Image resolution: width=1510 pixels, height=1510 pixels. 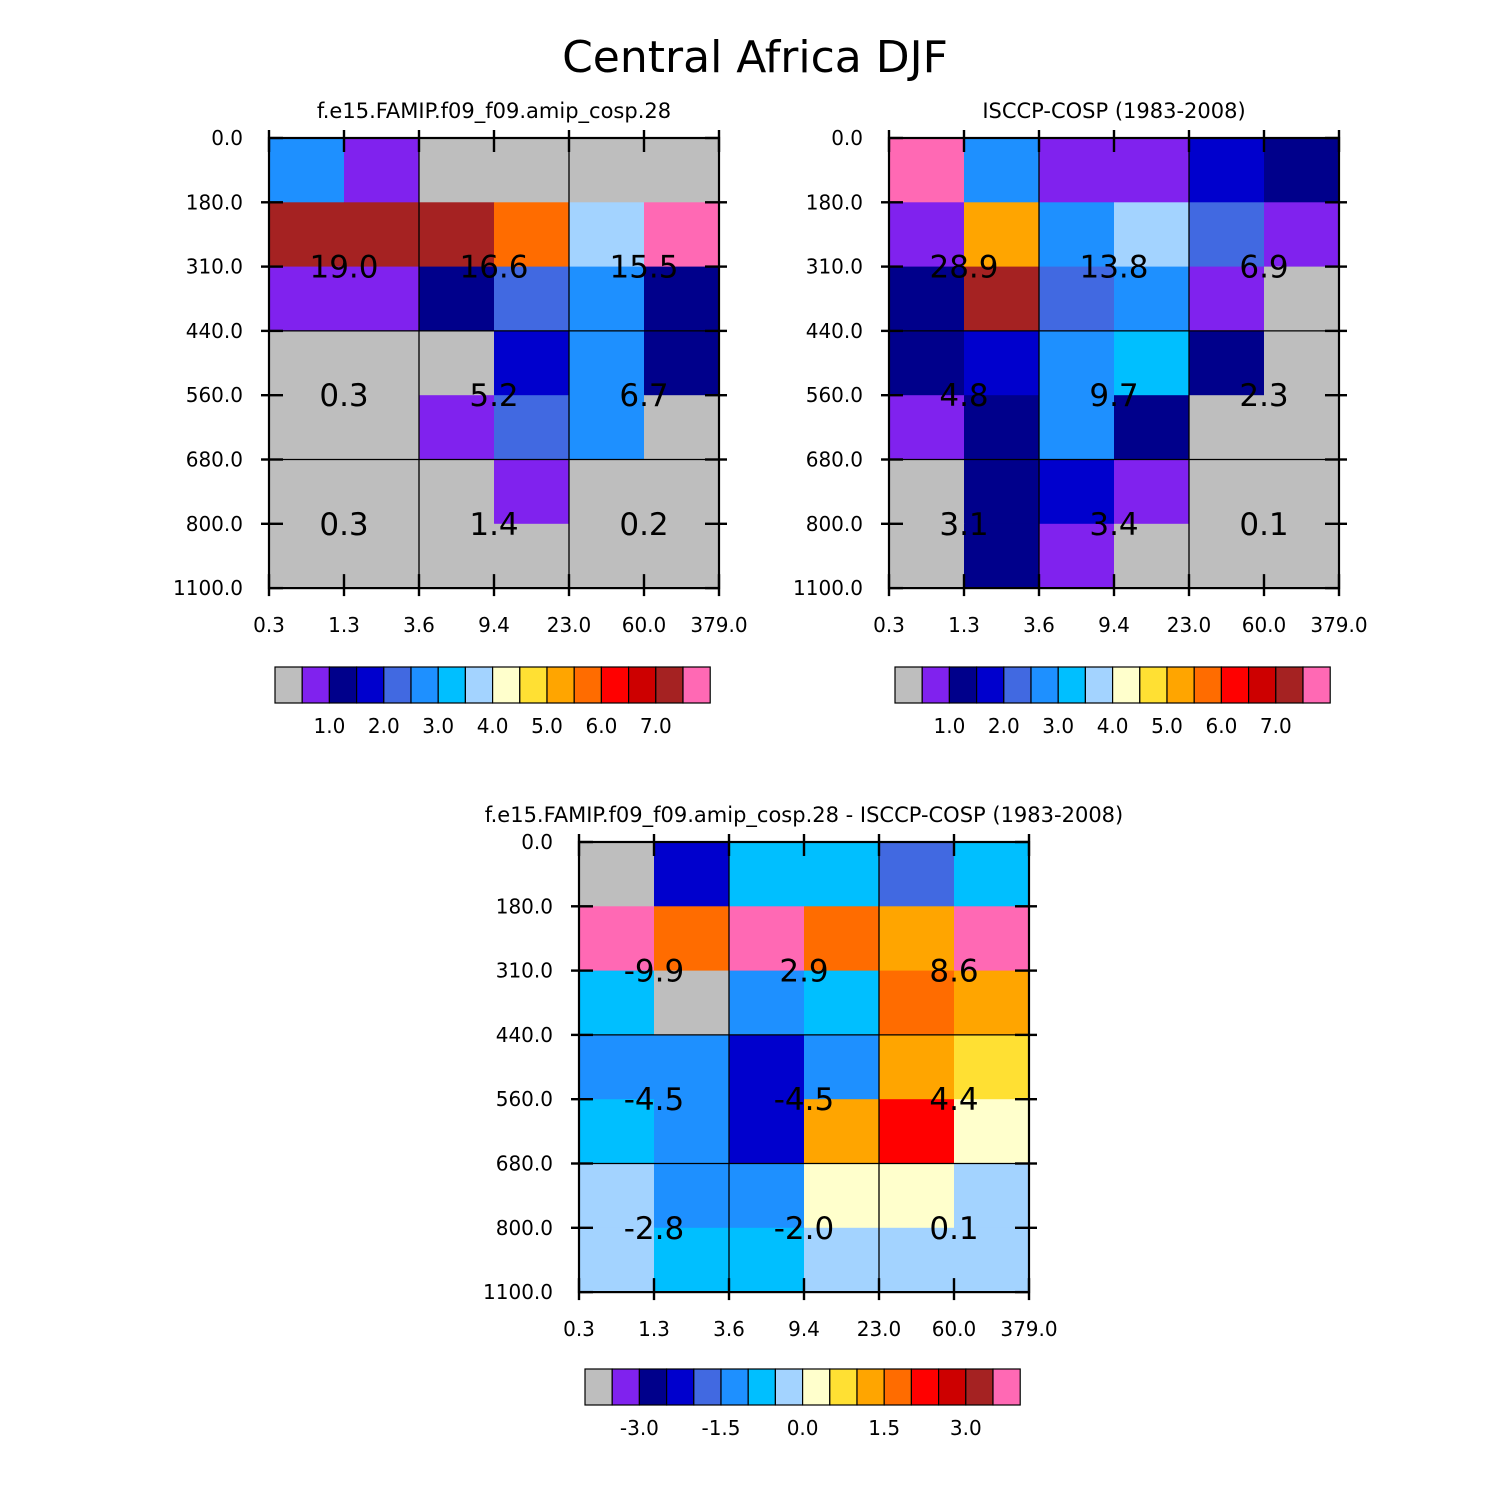 I want to click on y-tick-label: 0.0, so click(x=847, y=138).